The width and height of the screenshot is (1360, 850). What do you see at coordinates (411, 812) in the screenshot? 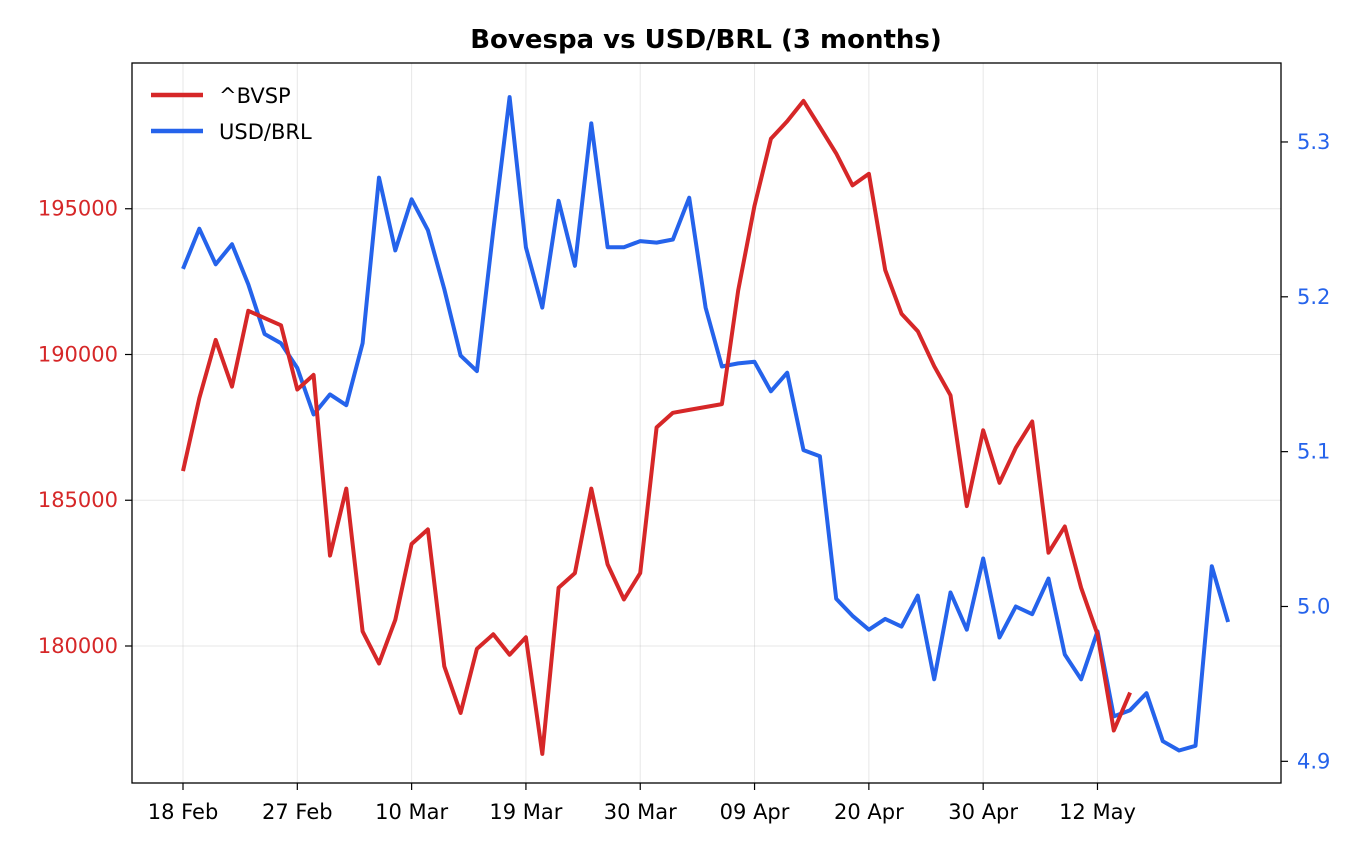
I see `x-tick-label: 10 Mar` at bounding box center [411, 812].